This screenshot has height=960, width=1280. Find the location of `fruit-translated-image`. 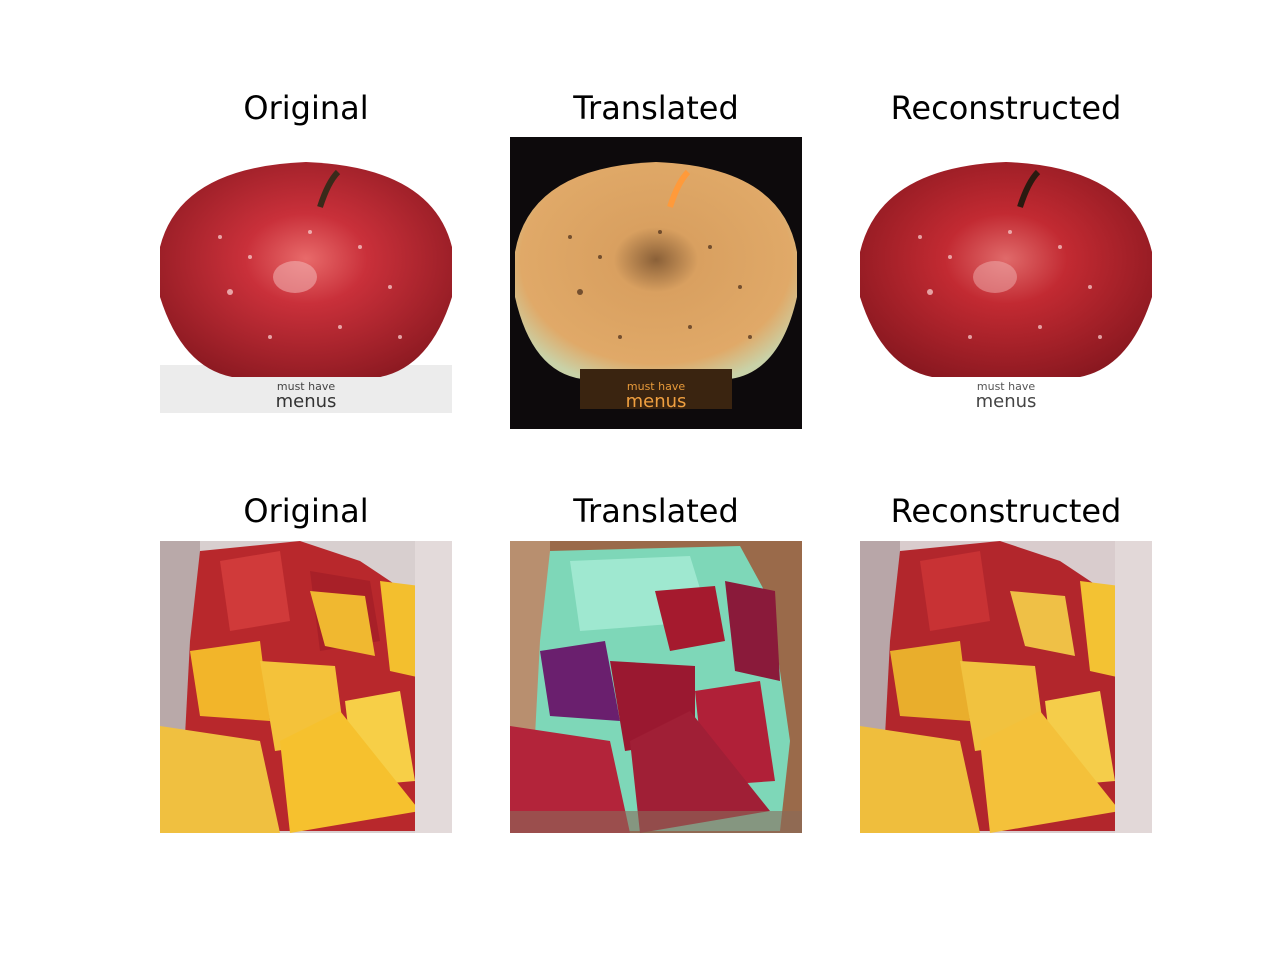

fruit-translated-image is located at coordinates (656, 687).